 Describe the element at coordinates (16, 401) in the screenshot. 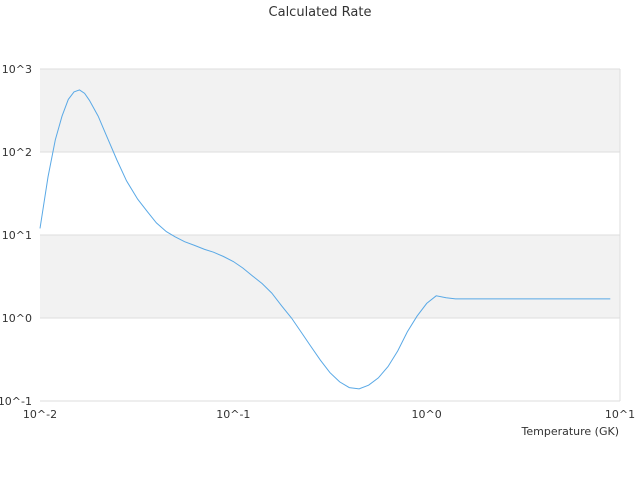

I see `y-tick-label: 10^-1` at that location.